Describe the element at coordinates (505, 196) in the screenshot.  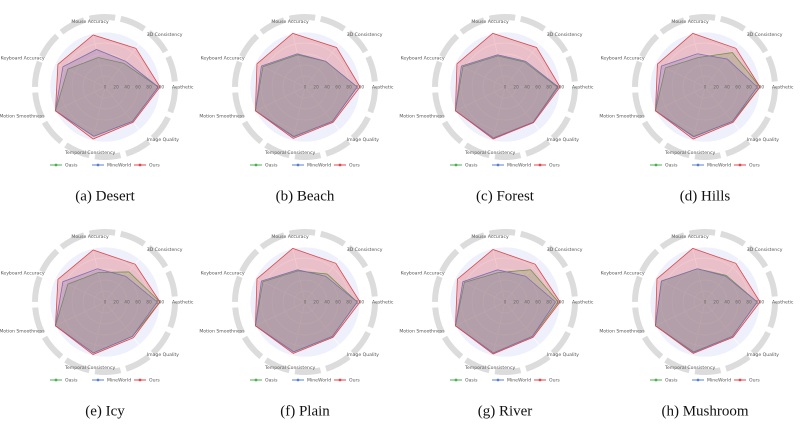
I see `caption: (c) Forest` at that location.